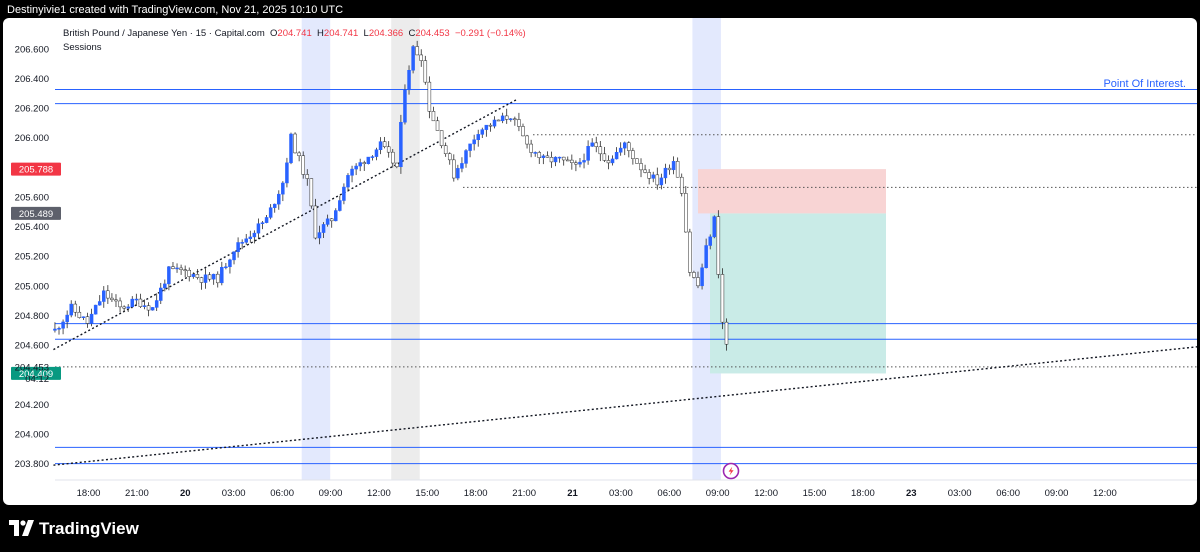  Describe the element at coordinates (572, 493) in the screenshot. I see `x-tick-label: 21` at that location.